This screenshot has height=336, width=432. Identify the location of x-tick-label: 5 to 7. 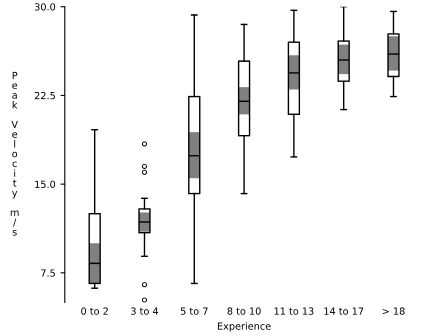
(194, 311).